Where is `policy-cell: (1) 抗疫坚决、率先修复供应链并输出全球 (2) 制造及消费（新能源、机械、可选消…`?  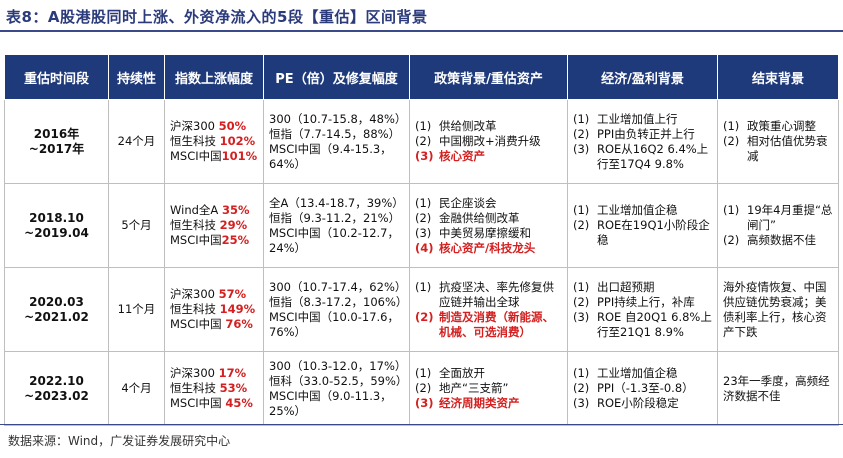
policy-cell: (1) 抗疫坚决、率先修复供应链并输出全球 (2) 制造及消费（新能源、机械、可选消… is located at coordinates (488, 309).